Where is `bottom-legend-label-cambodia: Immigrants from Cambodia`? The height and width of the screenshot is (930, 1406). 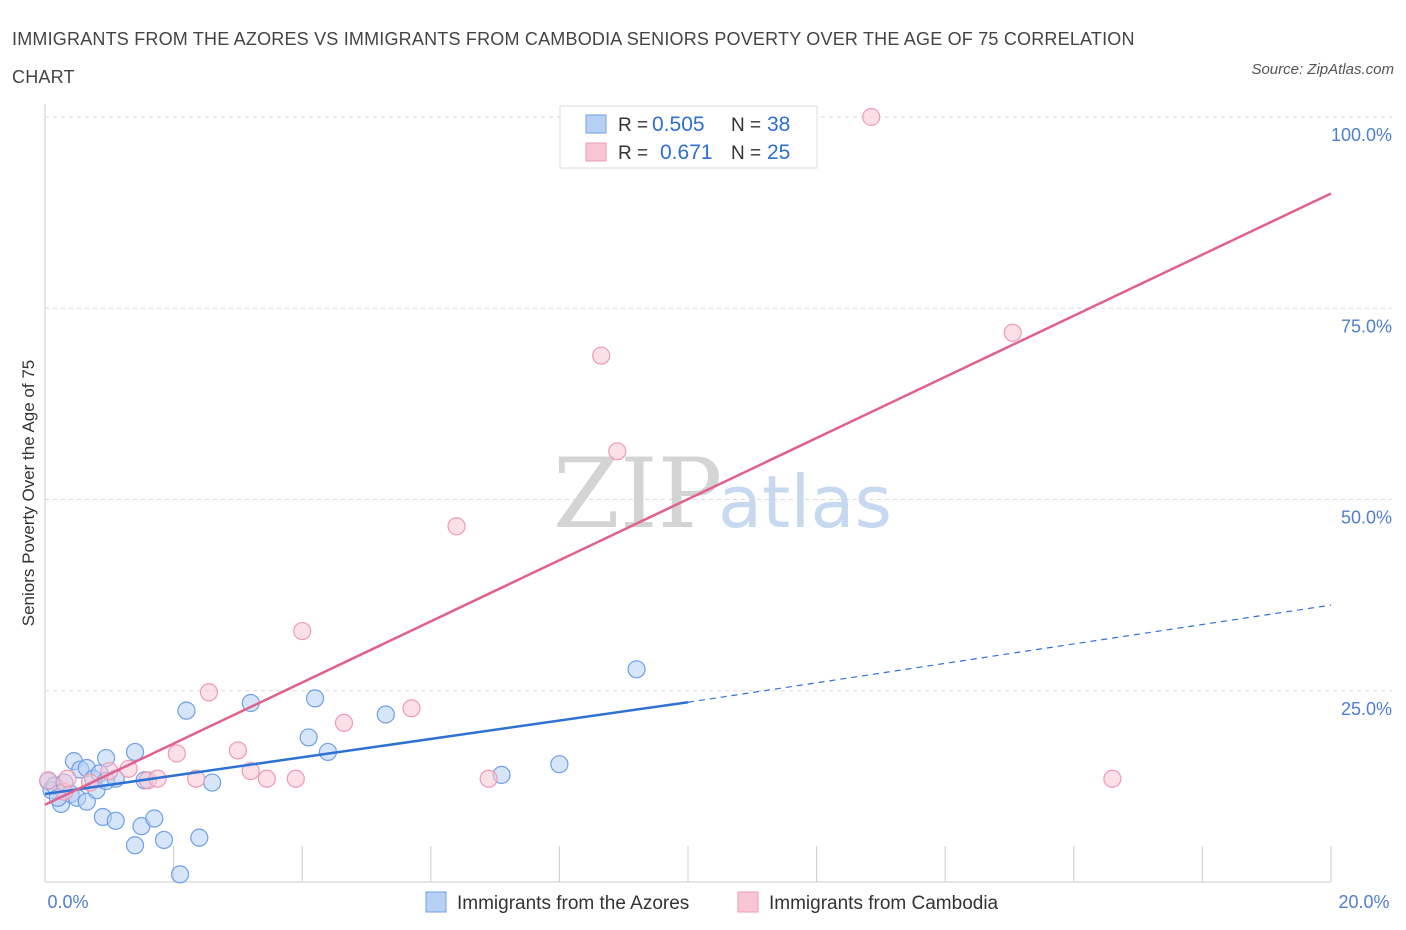
bottom-legend-label-cambodia: Immigrants from Cambodia is located at coordinates (884, 903).